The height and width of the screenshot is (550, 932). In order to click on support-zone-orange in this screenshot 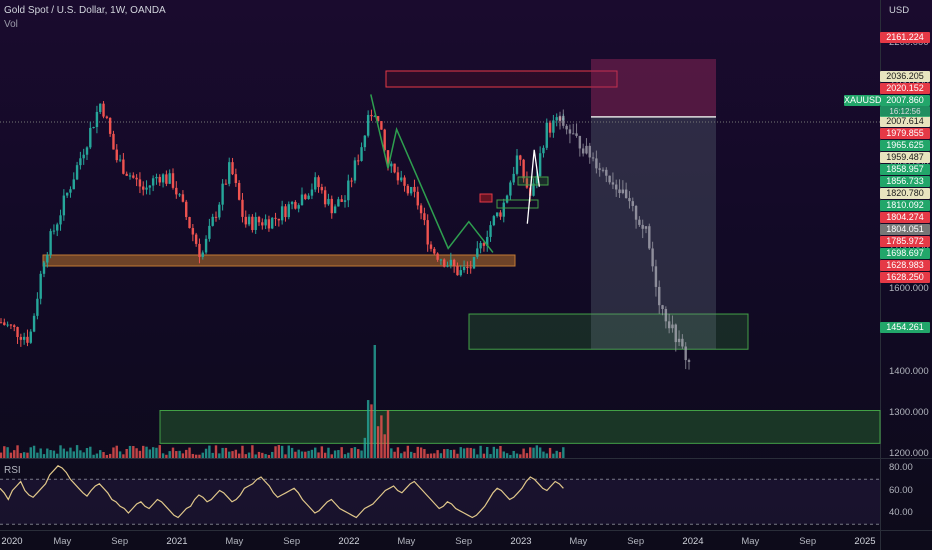, I will do `click(279, 260)`.